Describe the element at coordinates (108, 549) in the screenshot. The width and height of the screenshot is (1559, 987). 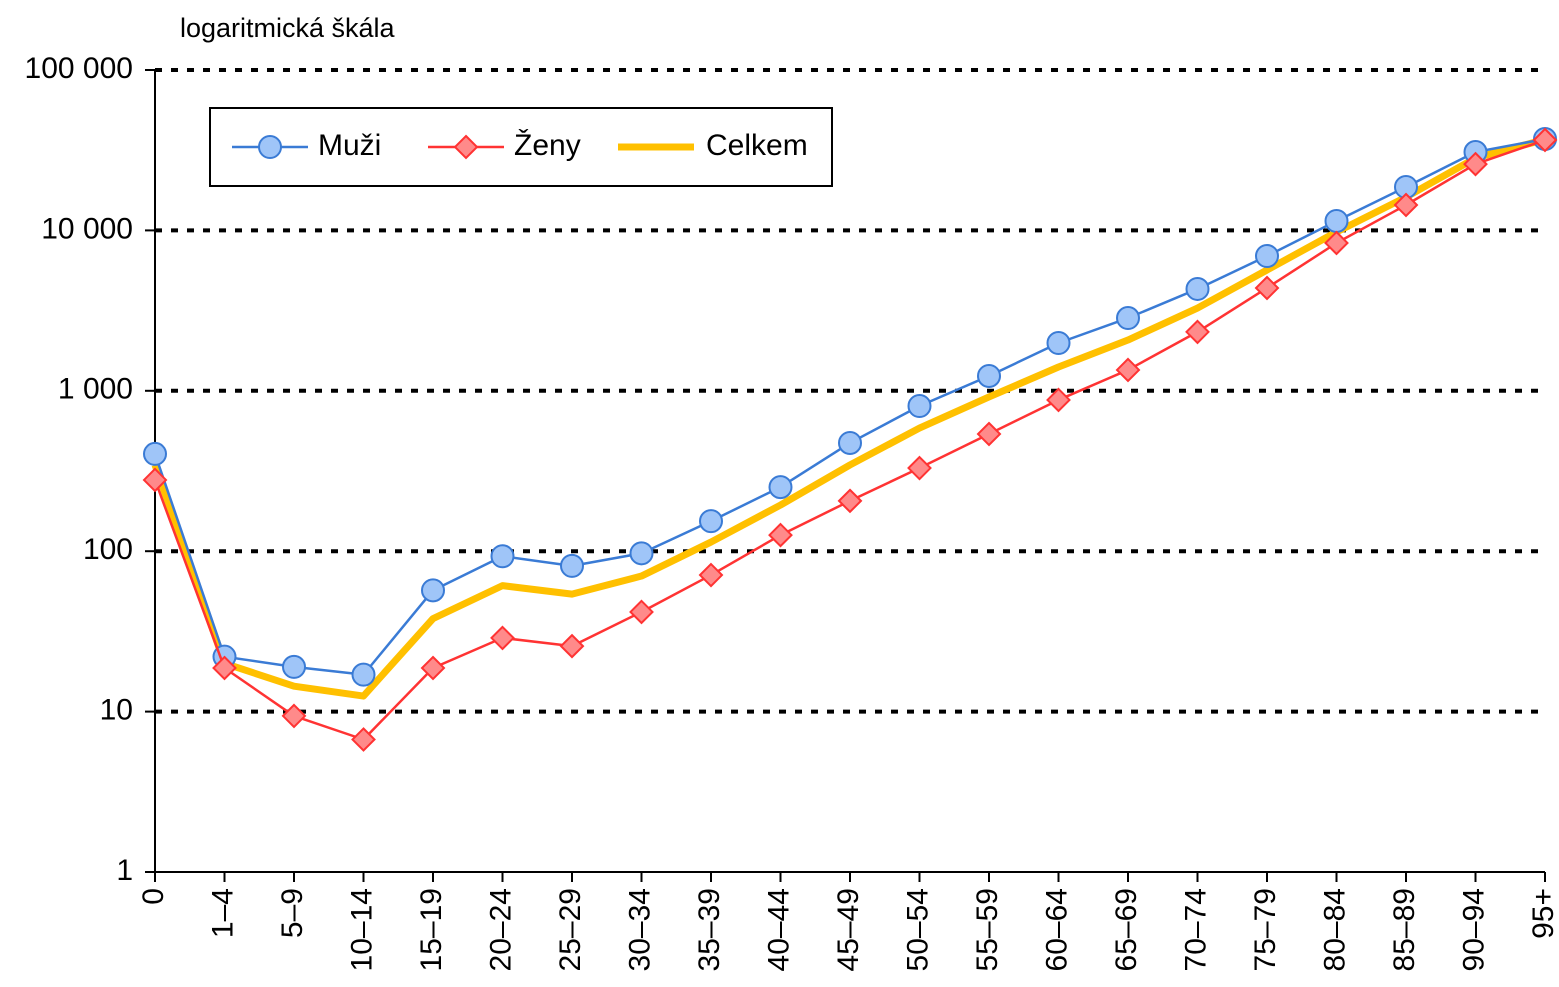
I see `y-tick-label: 100` at that location.